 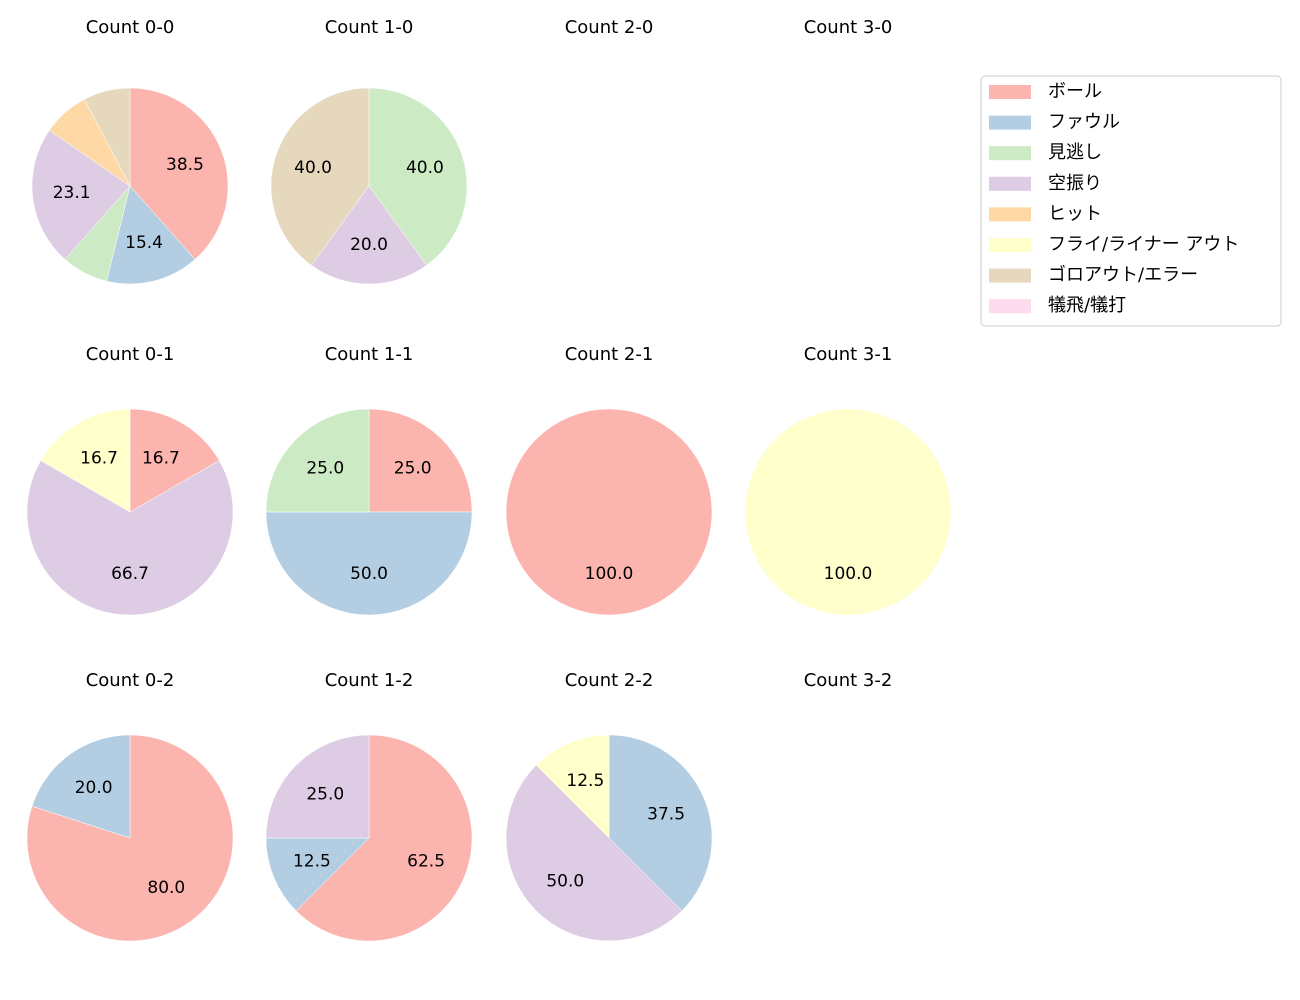 What do you see at coordinates (848, 27) in the screenshot?
I see `chart-title: Count 3-0` at bounding box center [848, 27].